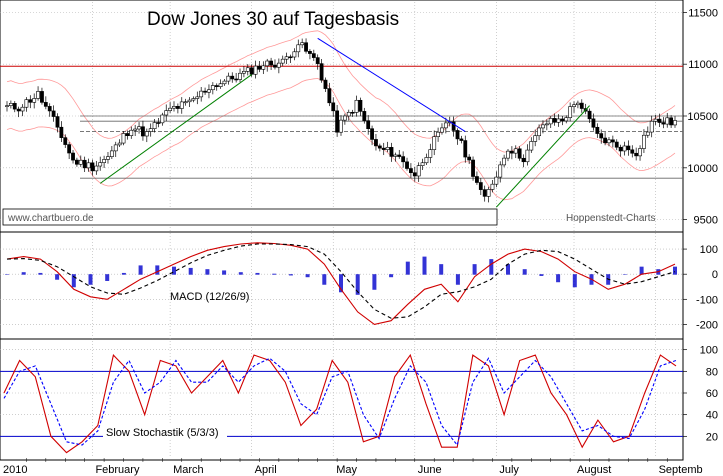  What do you see at coordinates (50, 218) in the screenshot?
I see `watermark-text: www.chartbuero.de` at bounding box center [50, 218].